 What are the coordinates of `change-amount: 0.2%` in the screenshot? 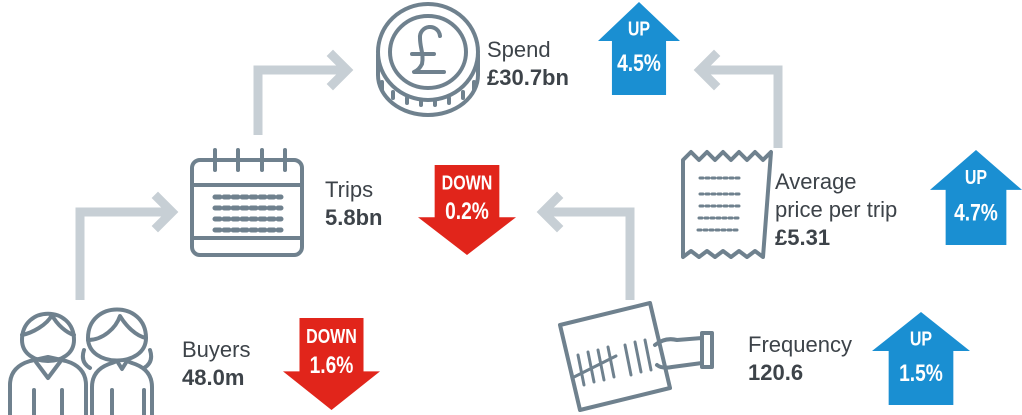 It's located at (467, 211).